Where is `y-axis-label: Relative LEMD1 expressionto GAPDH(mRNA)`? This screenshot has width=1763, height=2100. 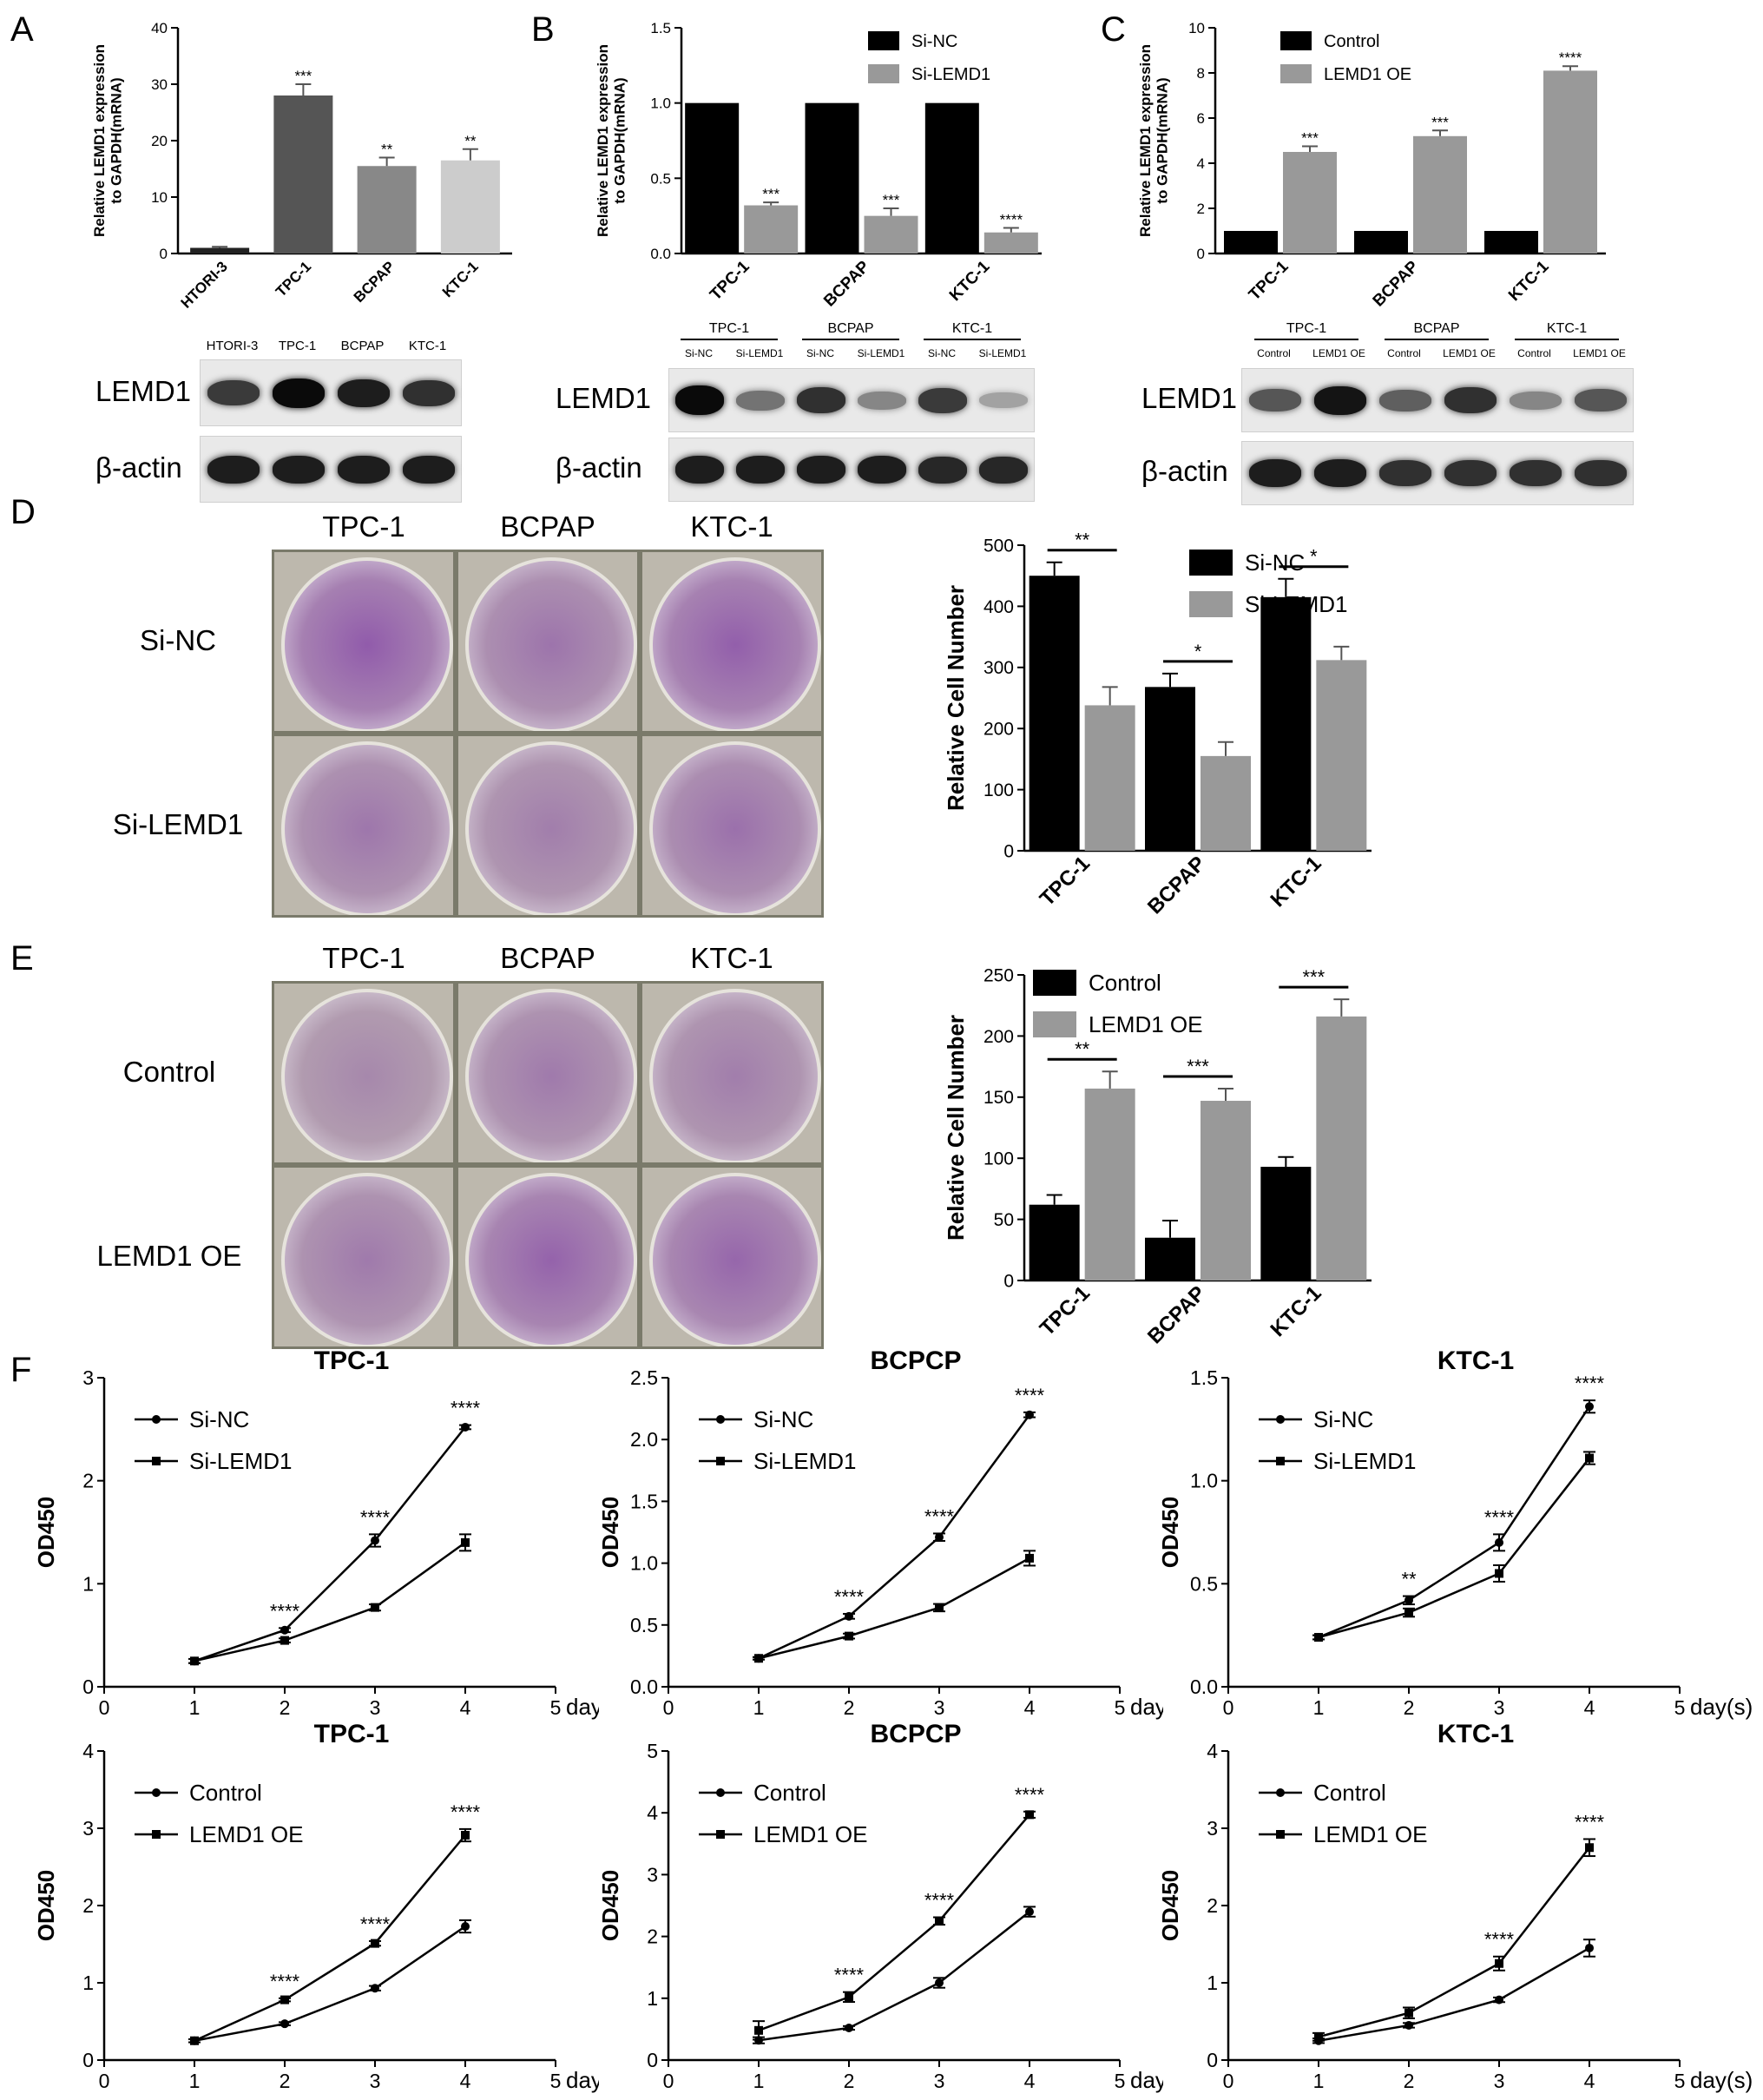
y-axis-label: Relative LEMD1 expressionto GAPDH(mRNA) is located at coordinates (1154, 140).